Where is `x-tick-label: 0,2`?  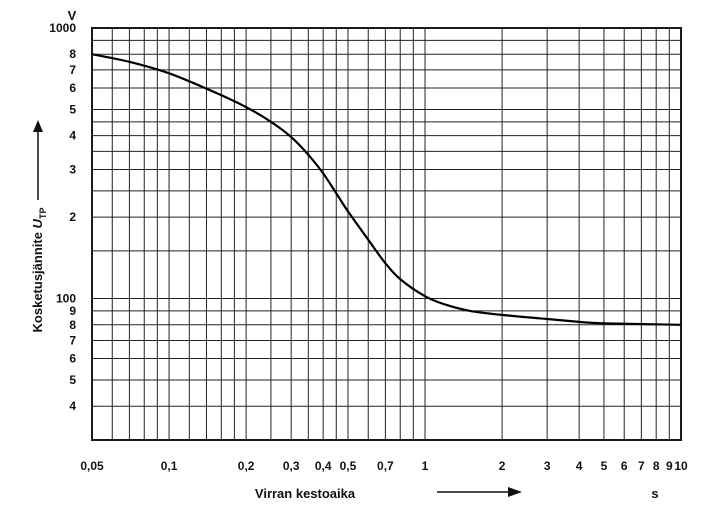 x-tick-label: 0,2 is located at coordinates (246, 466).